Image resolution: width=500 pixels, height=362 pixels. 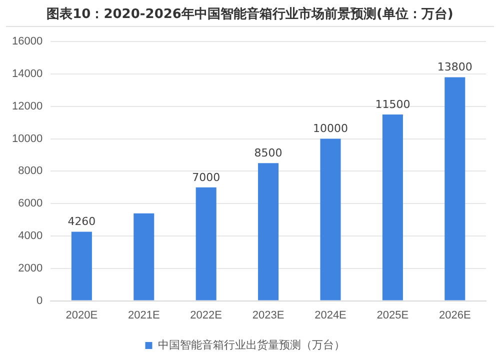 I want to click on data-label: 11500, so click(x=392, y=104).